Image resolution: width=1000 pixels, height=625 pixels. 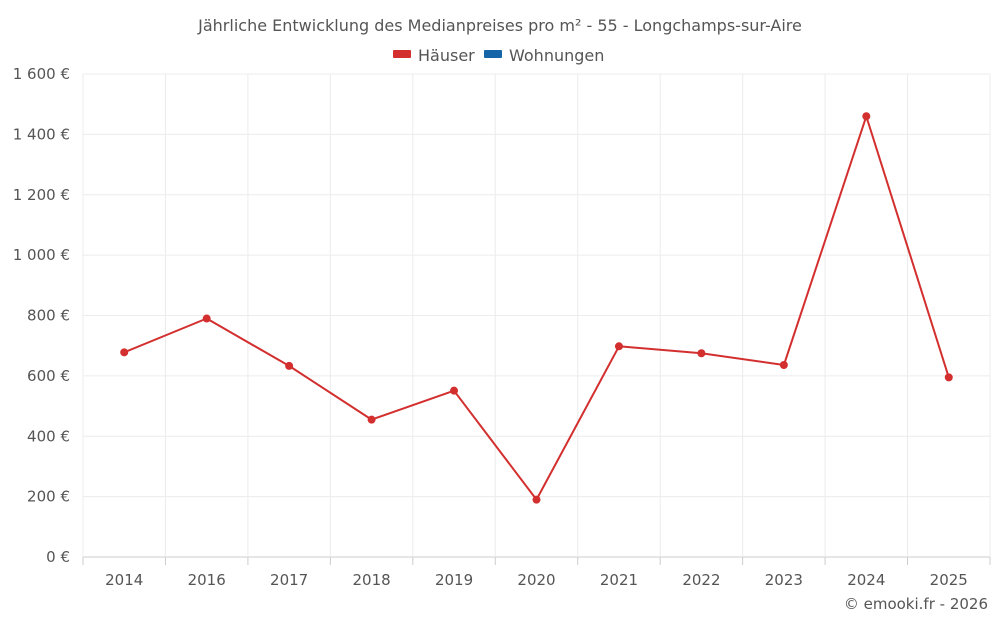 I want to click on x-tick-label: 2020, so click(x=536, y=580).